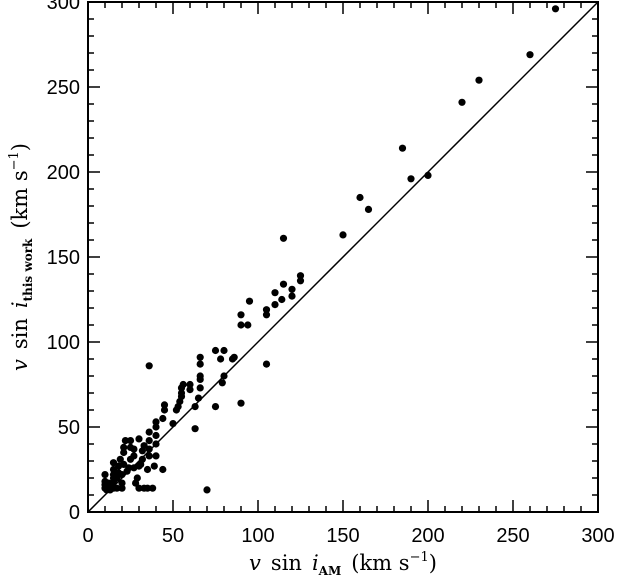 The width and height of the screenshot is (617, 577). What do you see at coordinates (63, 258) in the screenshot?
I see `y-tick-label: 150` at bounding box center [63, 258].